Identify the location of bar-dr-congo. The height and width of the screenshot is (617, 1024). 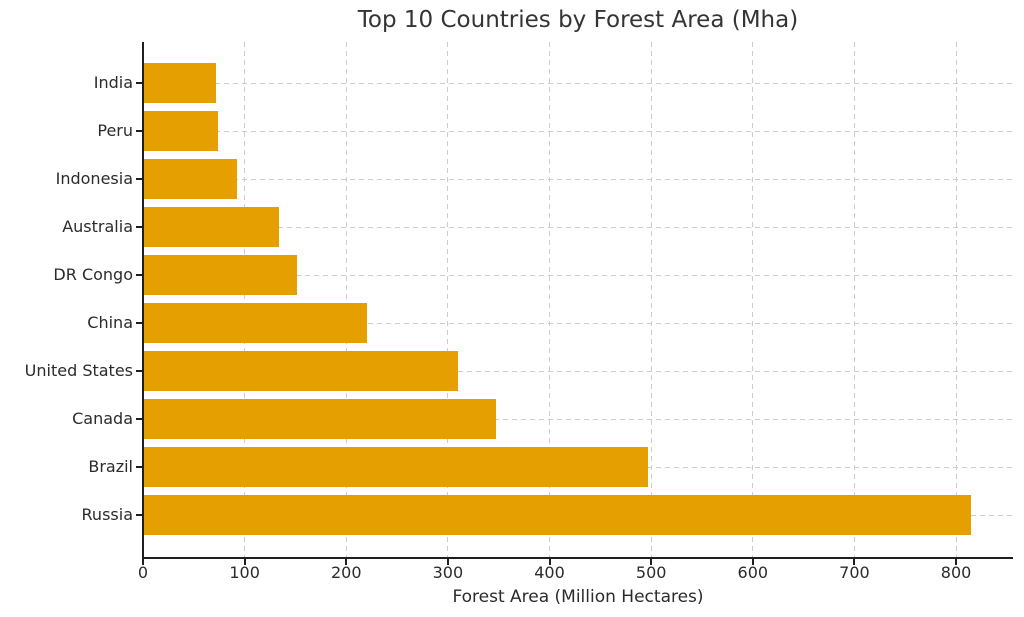
(220, 275).